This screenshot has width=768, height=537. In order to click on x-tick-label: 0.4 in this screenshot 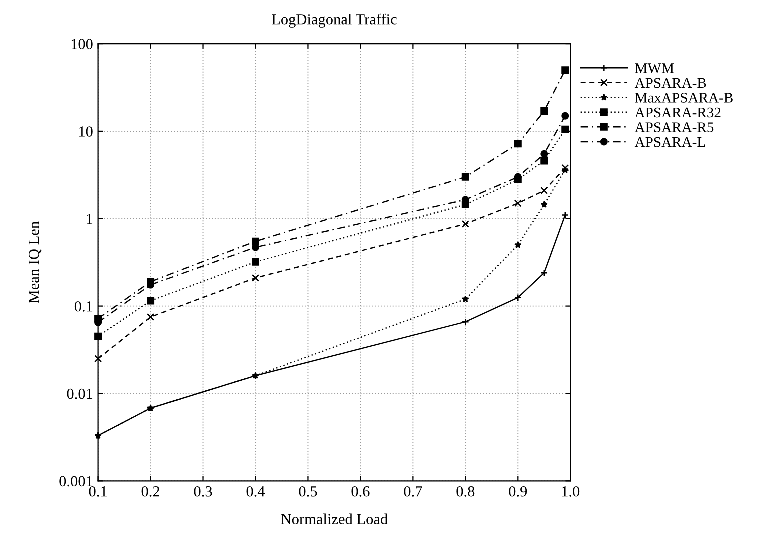, I will do `click(256, 491)`.